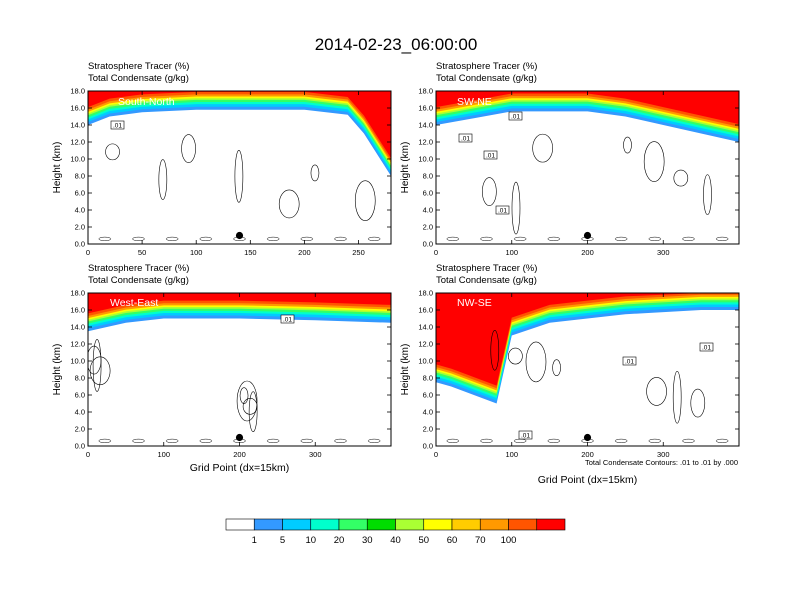  Describe the element at coordinates (367, 540) in the screenshot. I see `colorbar-label: 30` at that location.